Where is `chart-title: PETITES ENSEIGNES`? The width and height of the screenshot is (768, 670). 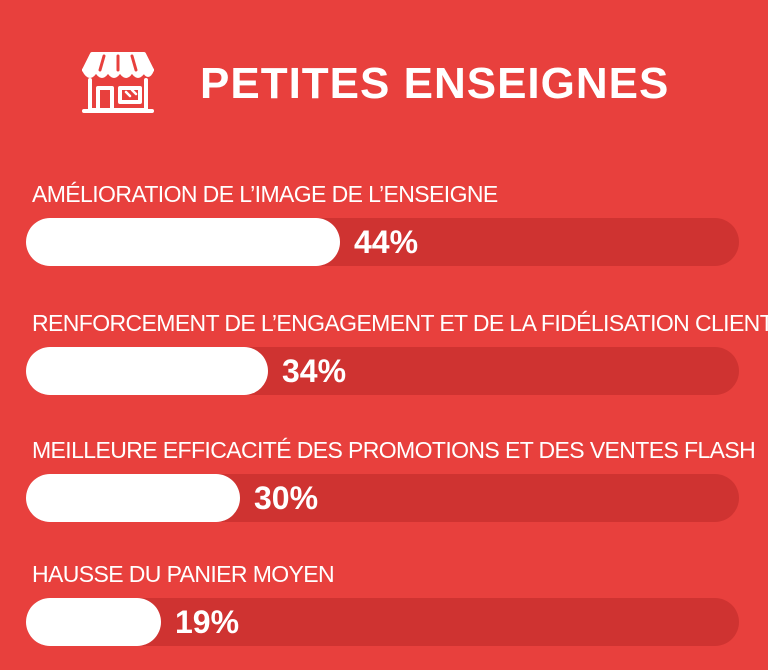 chart-title: PETITES ENSEIGNES is located at coordinates (435, 83).